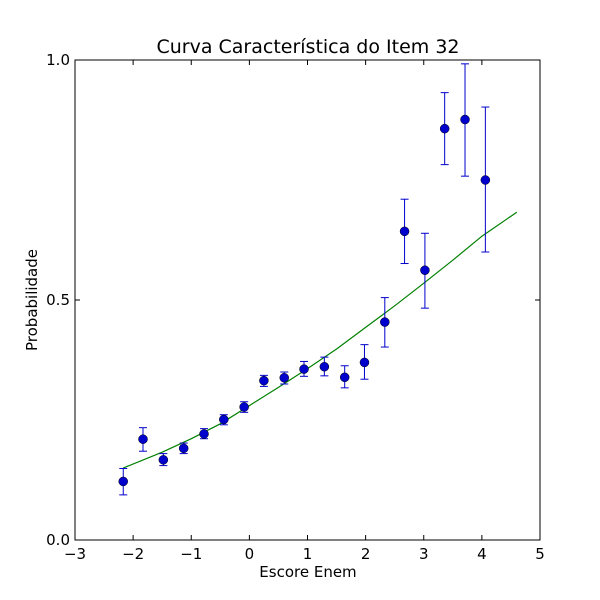  What do you see at coordinates (32, 300) in the screenshot?
I see `y-axis-label: Probabilidade` at bounding box center [32, 300].